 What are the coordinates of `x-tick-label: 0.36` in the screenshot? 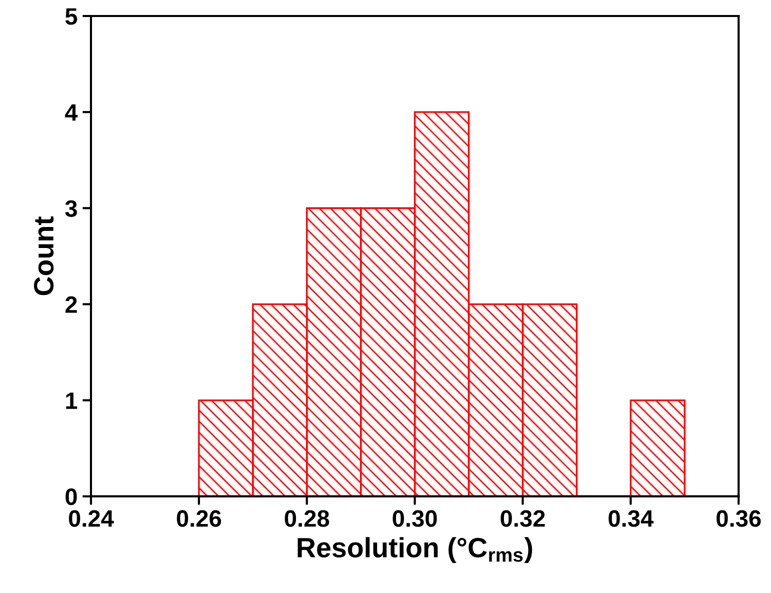 It's located at (738, 518).